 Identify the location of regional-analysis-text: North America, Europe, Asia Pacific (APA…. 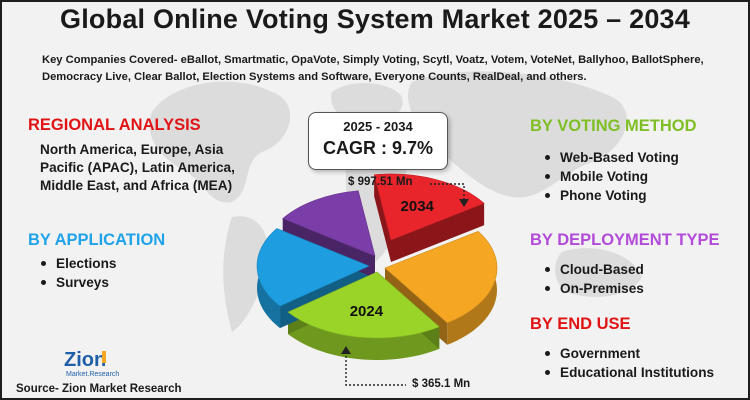
(137, 167).